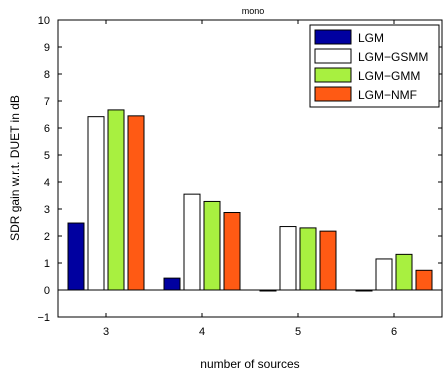 This screenshot has width=444, height=376. What do you see at coordinates (394, 332) in the screenshot?
I see `x-tick-label: 6` at bounding box center [394, 332].